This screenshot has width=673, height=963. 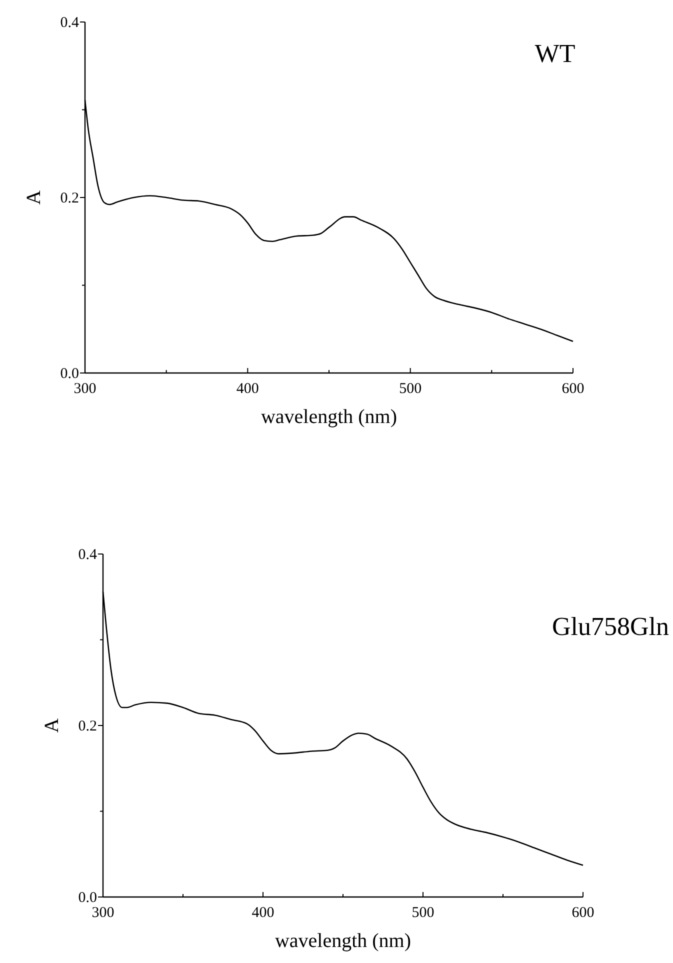 I want to click on annotation: WT, so click(x=555, y=53).